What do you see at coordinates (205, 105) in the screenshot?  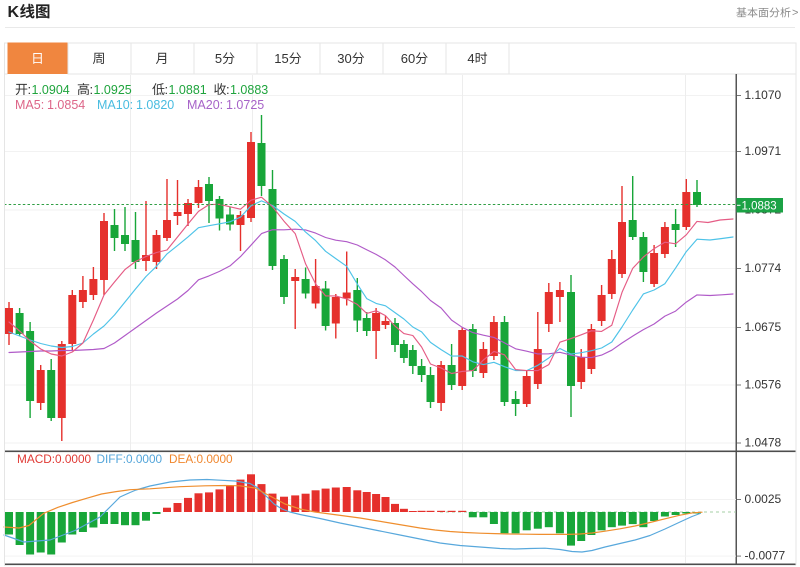 I see `svg-text: MA20:` at bounding box center [205, 105].